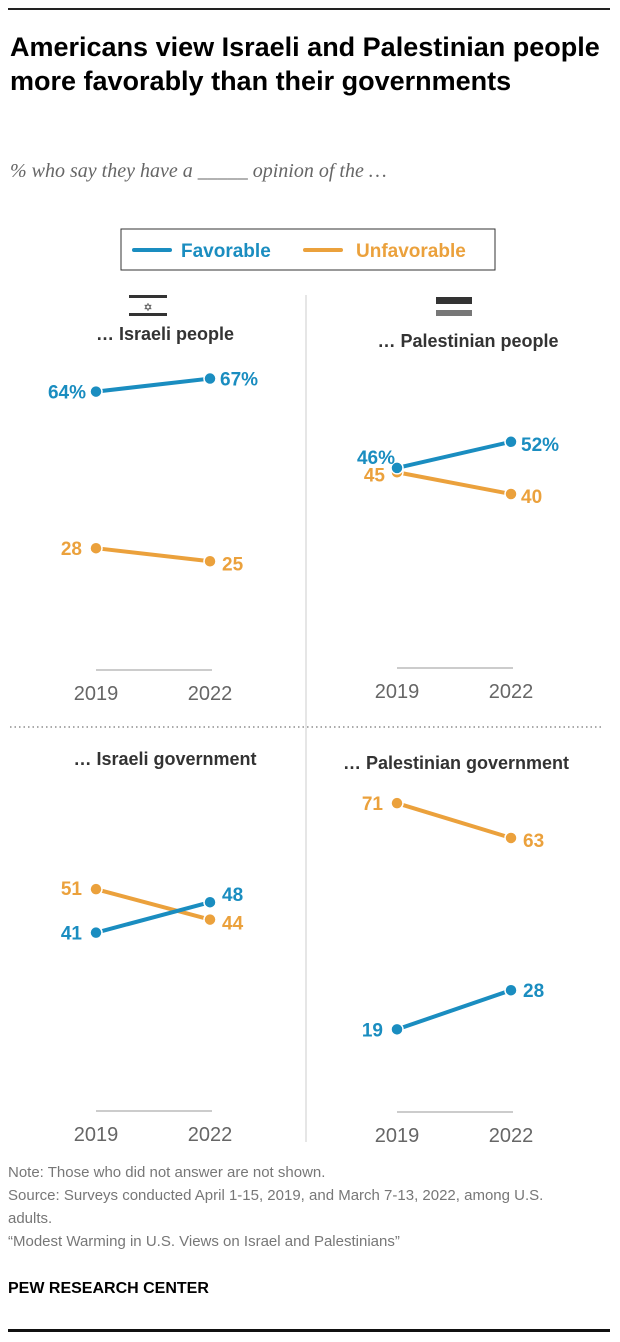  Describe the element at coordinates (309, 1330) in the screenshot. I see `bottom-rule` at that location.